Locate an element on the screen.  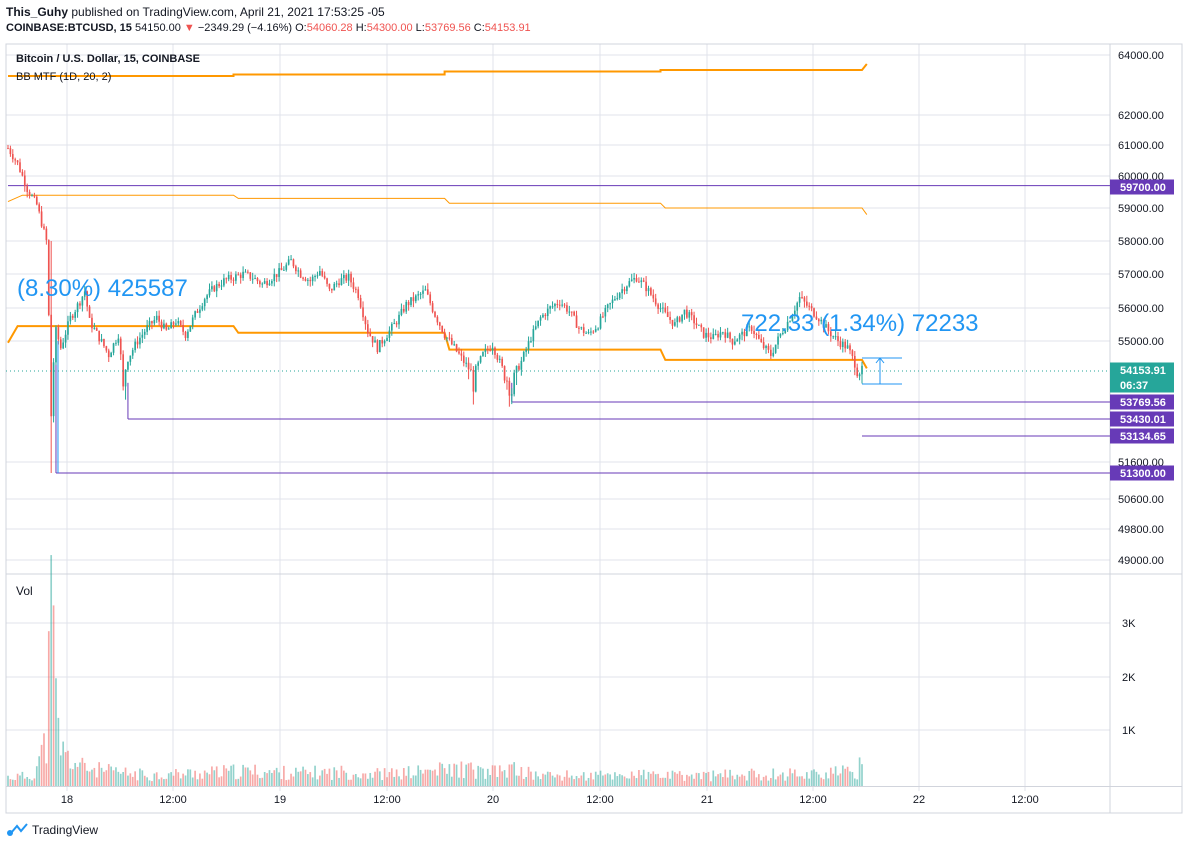
tradingview-footer: TradingView is located at coordinates (52, 830).